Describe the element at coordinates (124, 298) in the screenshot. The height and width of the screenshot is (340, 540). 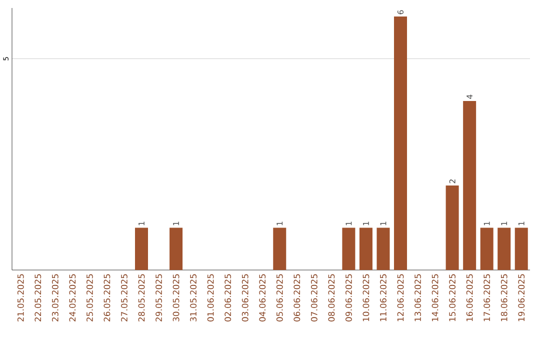
I see `x-tick-label: 27.05.2025` at that location.